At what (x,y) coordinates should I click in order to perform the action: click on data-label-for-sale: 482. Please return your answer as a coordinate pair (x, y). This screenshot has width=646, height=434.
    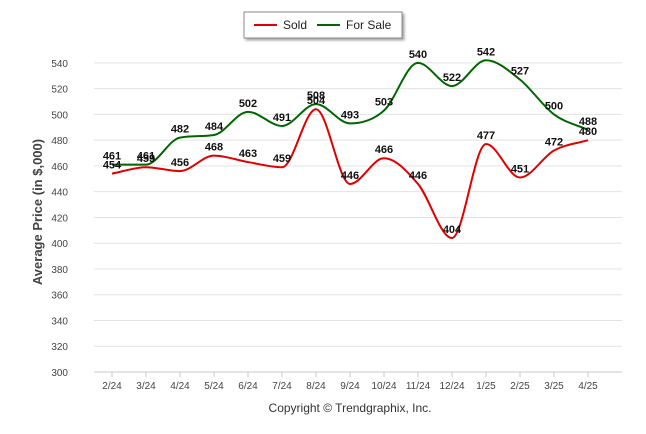
    Looking at the image, I should click on (180, 130).